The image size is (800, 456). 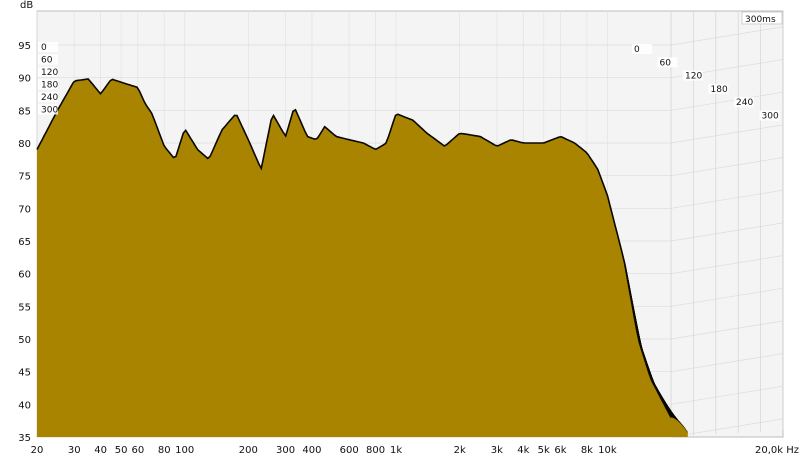 I want to click on z-end-label-bg, so click(x=762, y=18).